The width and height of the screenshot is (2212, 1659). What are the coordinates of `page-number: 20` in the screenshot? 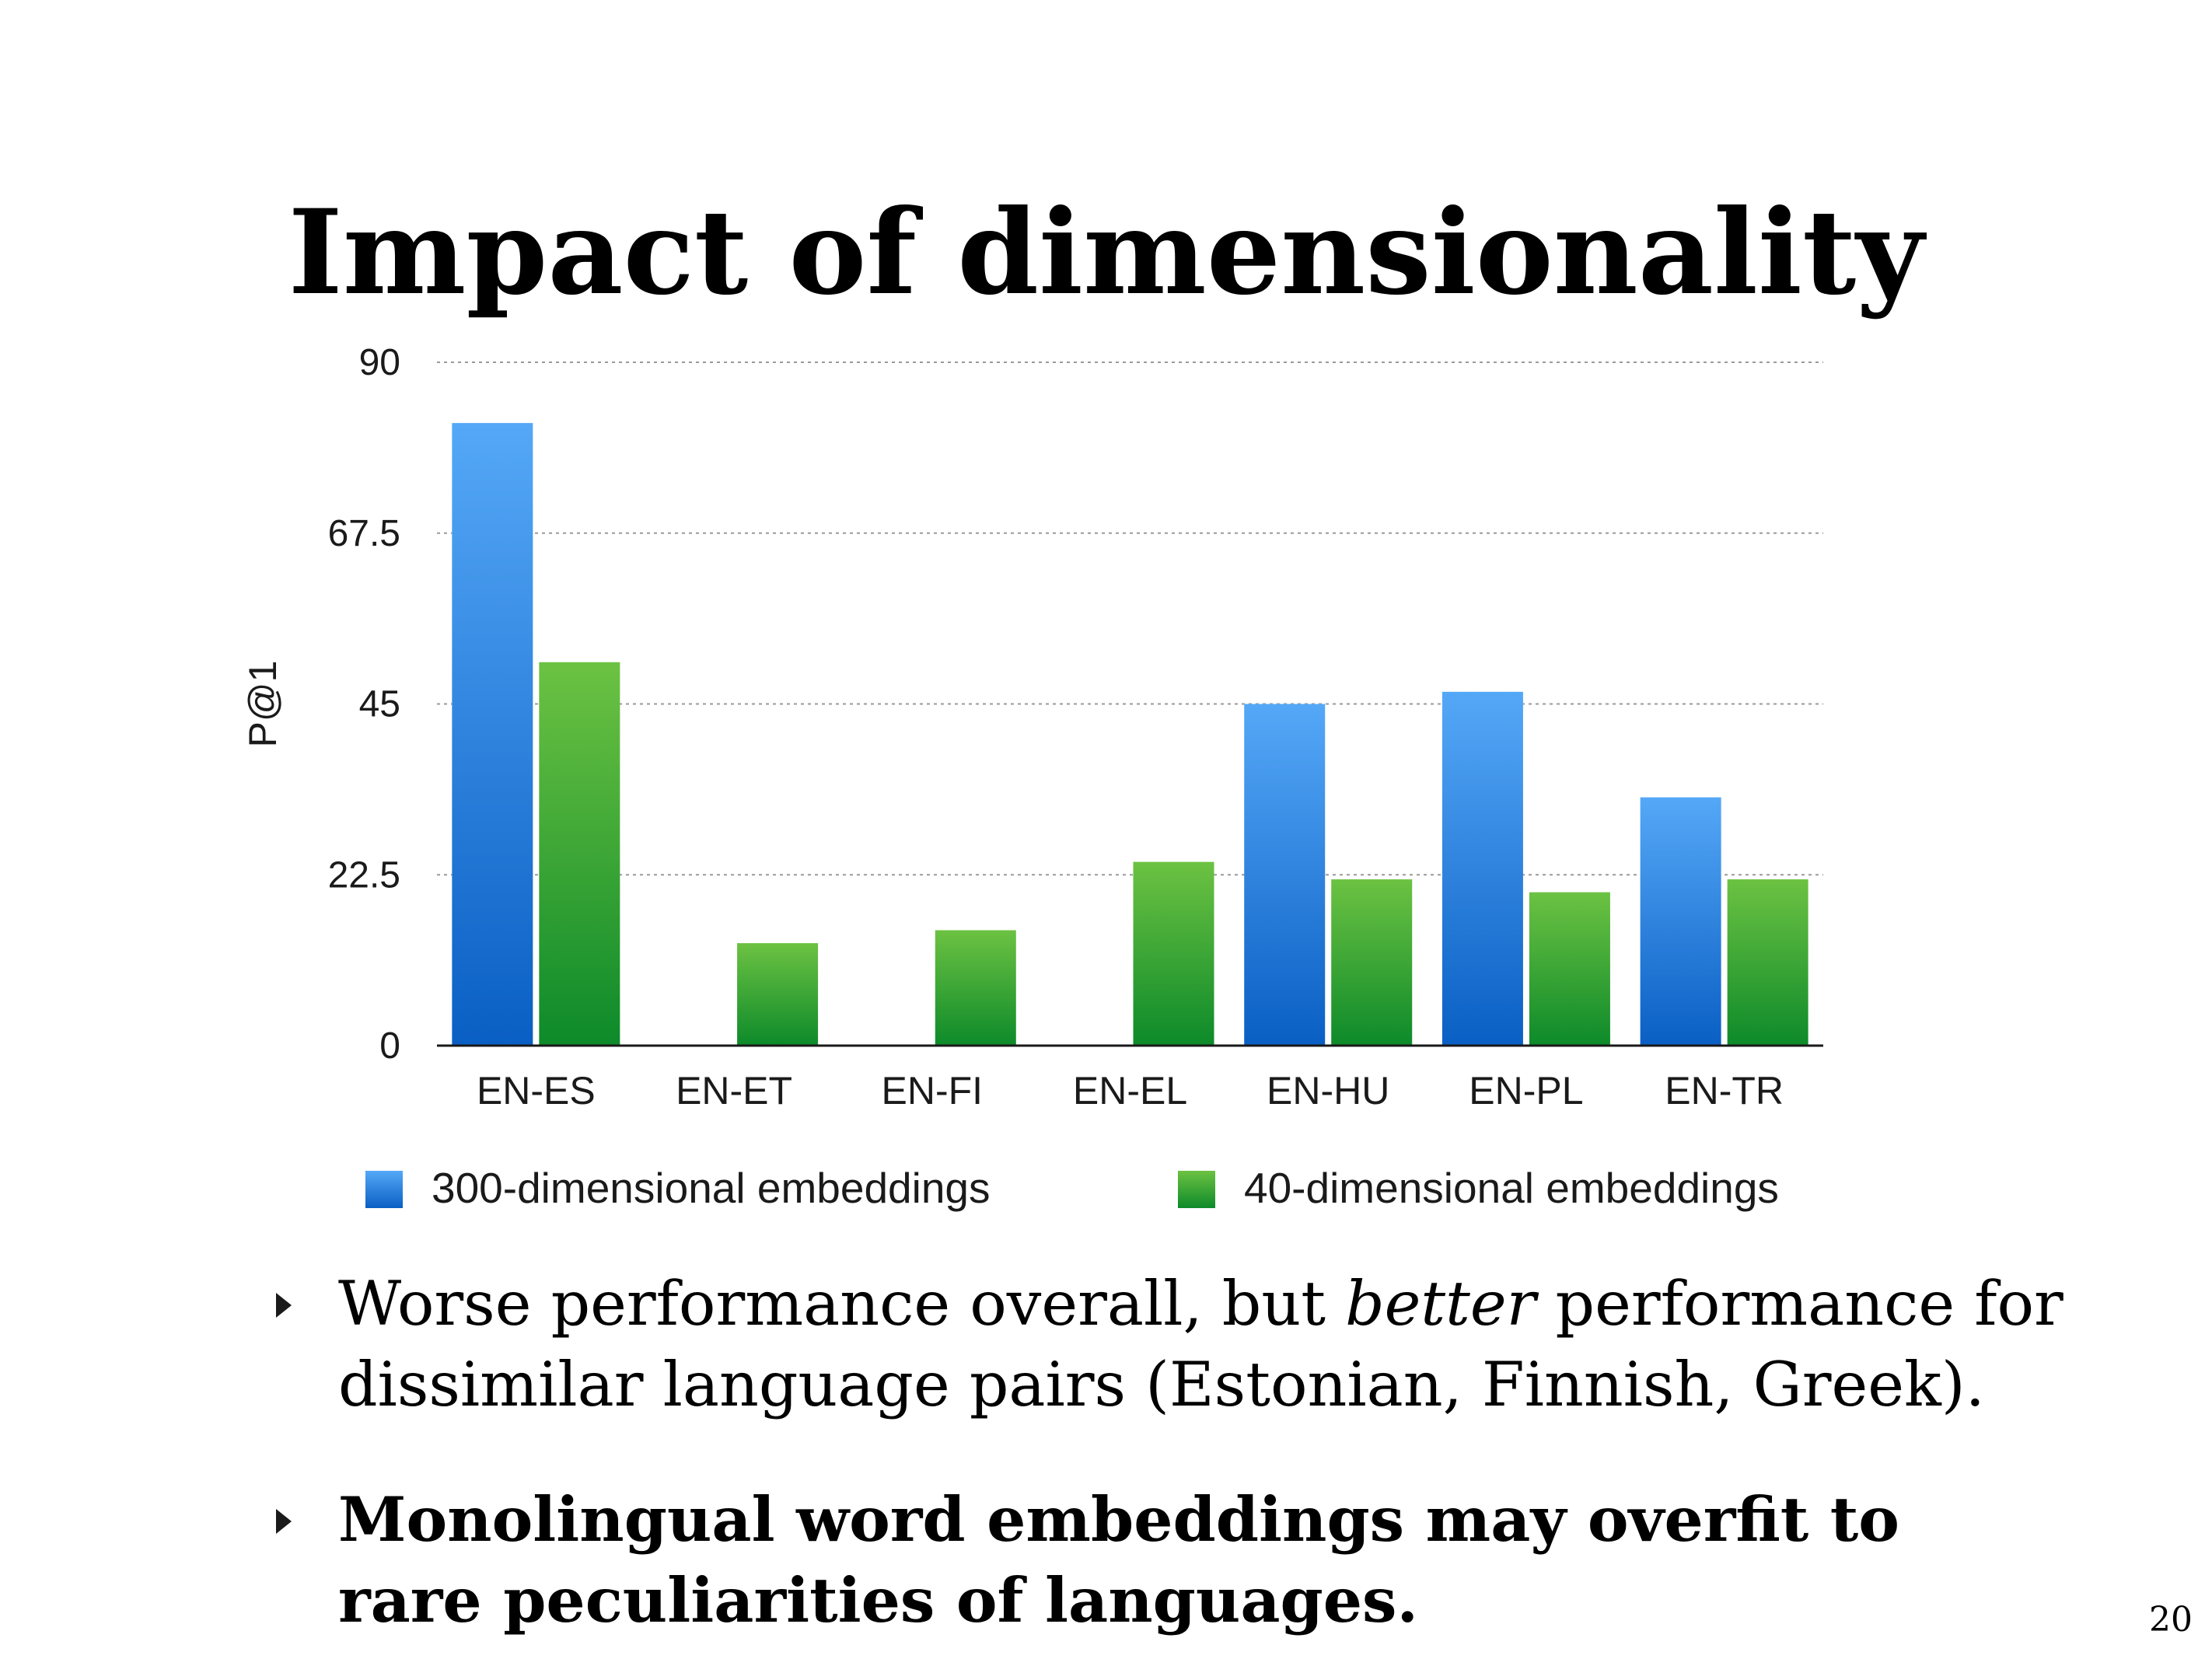 It's located at (2171, 1620).